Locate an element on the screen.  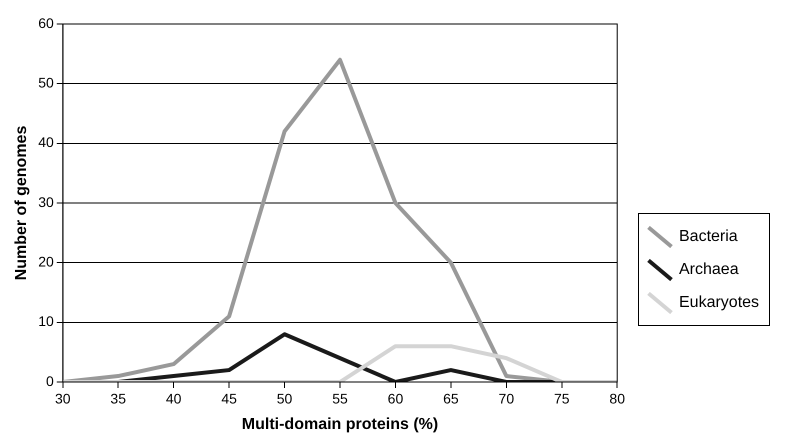
y-tick-label: 20 is located at coordinates (46, 262).